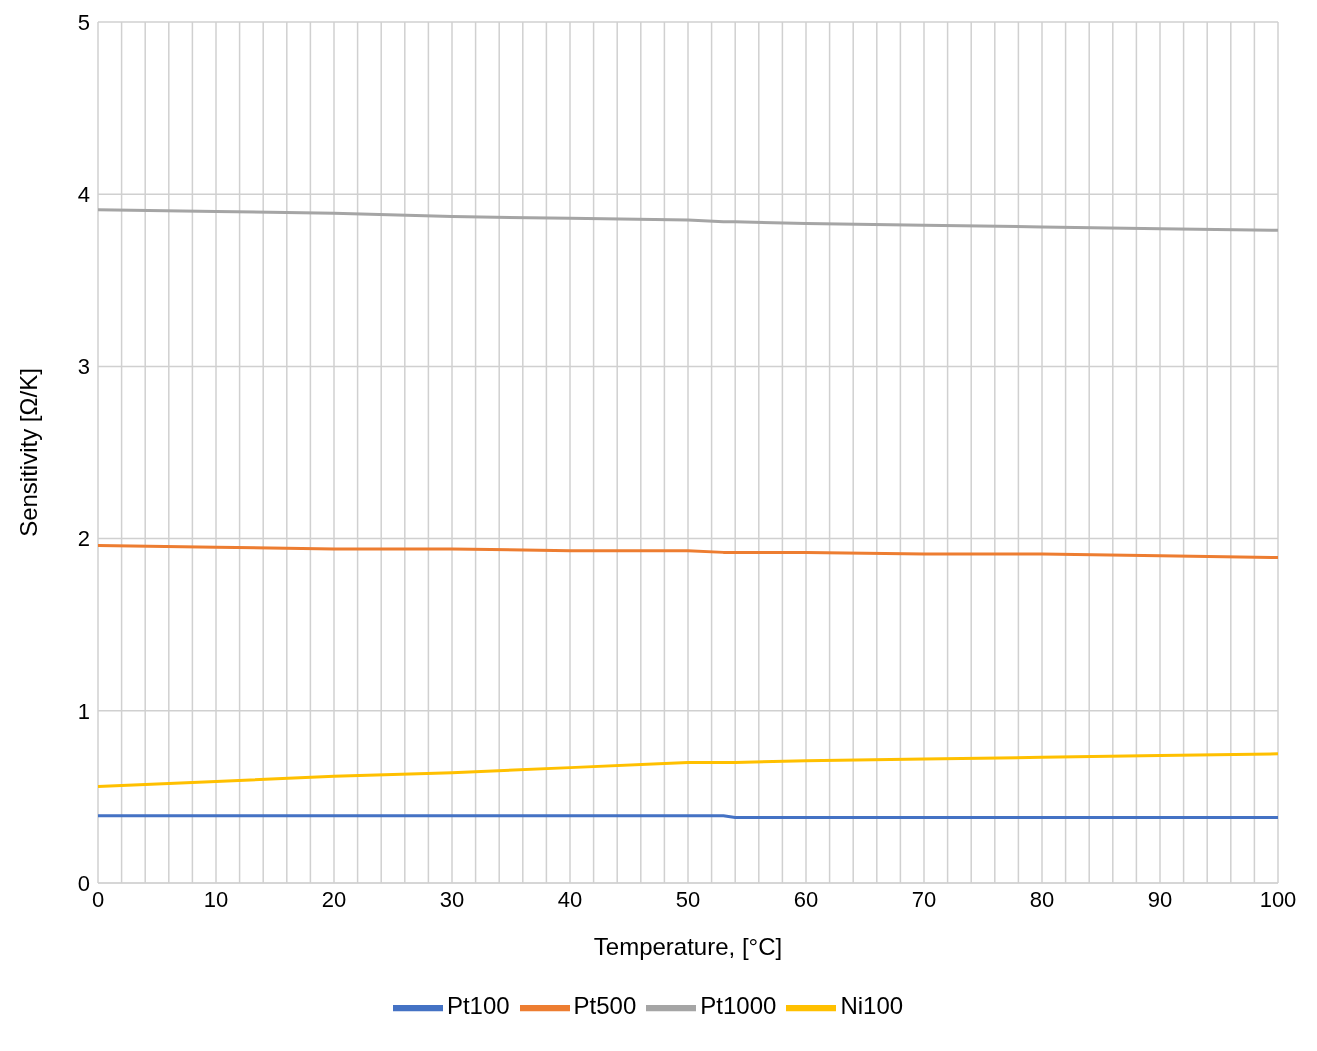  What do you see at coordinates (83, 195) in the screenshot?
I see `y-tick-label: 4` at bounding box center [83, 195].